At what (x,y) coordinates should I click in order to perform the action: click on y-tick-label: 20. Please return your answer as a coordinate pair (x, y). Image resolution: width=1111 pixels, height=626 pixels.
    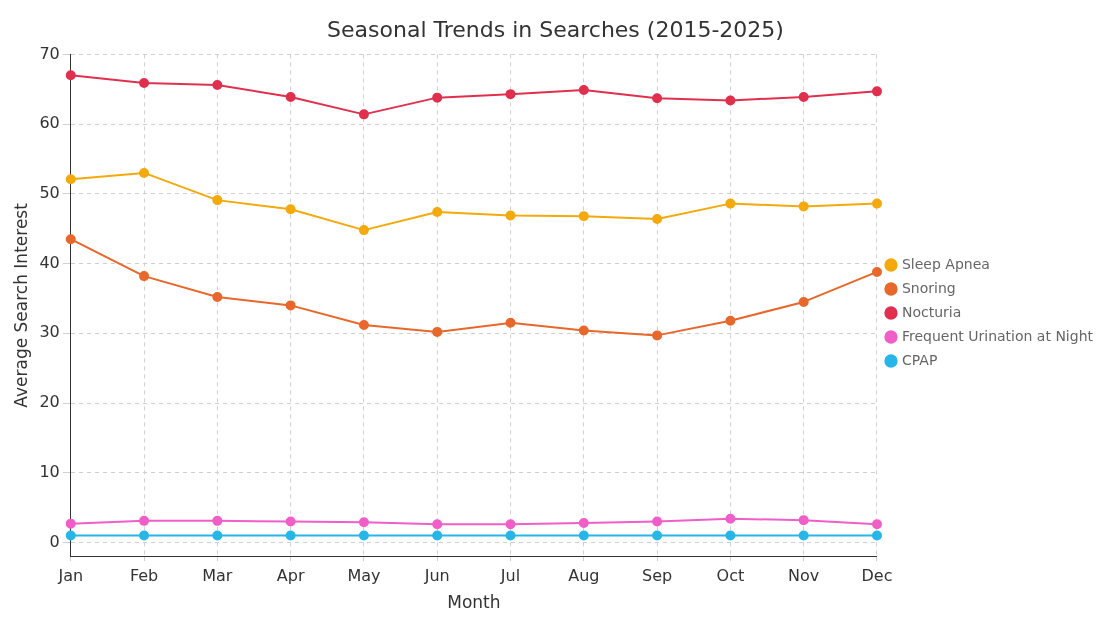
    Looking at the image, I should click on (49, 402).